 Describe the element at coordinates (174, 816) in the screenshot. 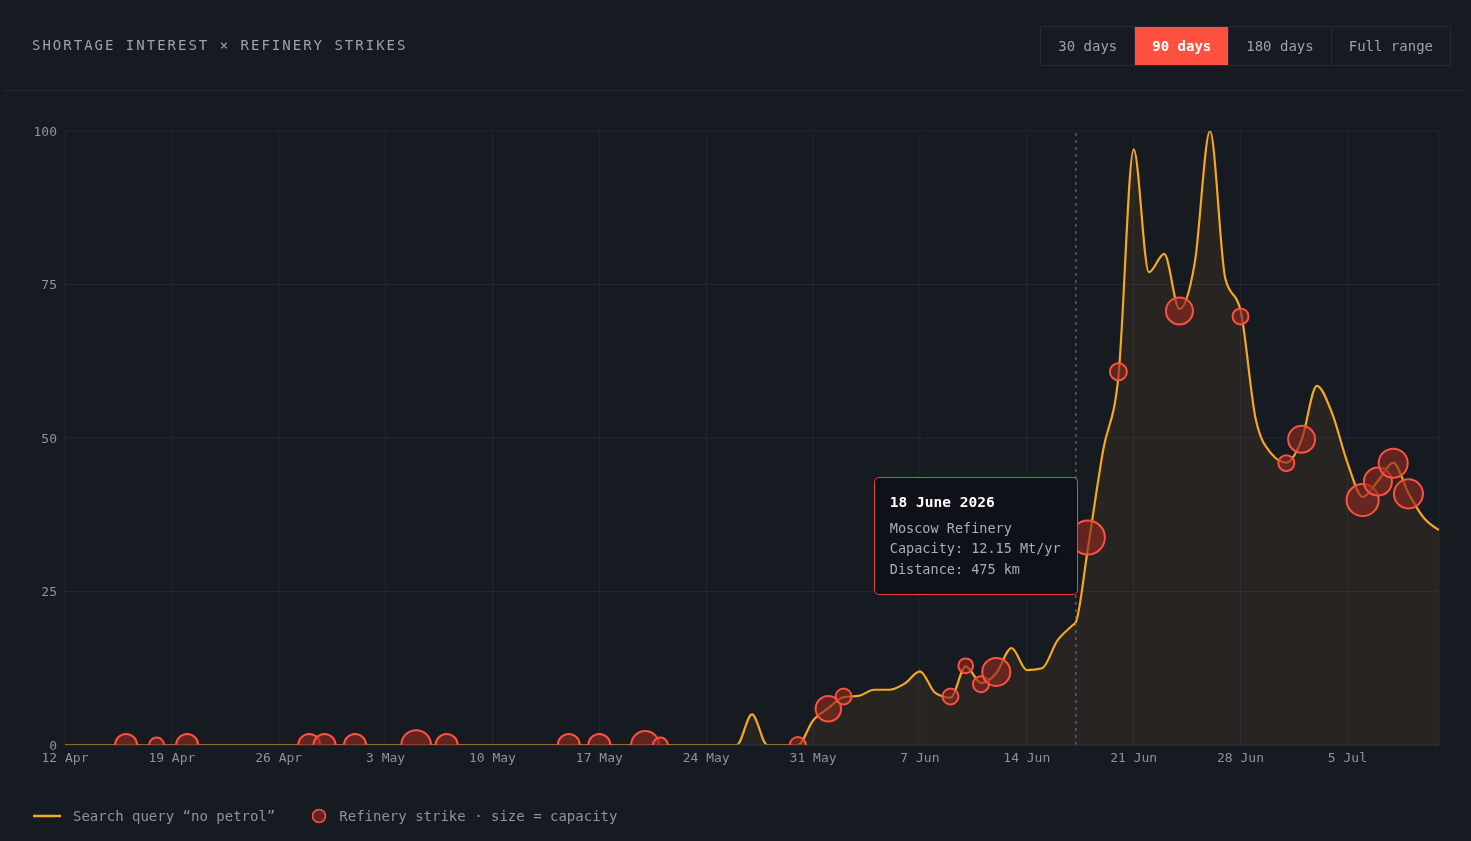

I see `legend-label: Search query “no petrol”` at that location.